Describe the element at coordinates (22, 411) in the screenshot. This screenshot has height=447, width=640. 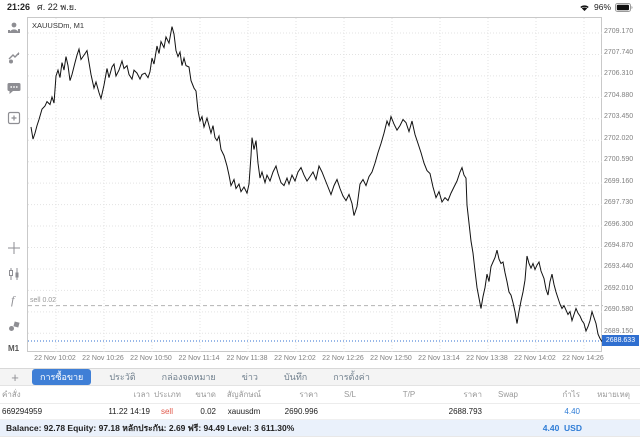
I see `cell-0: 669294959` at that location.